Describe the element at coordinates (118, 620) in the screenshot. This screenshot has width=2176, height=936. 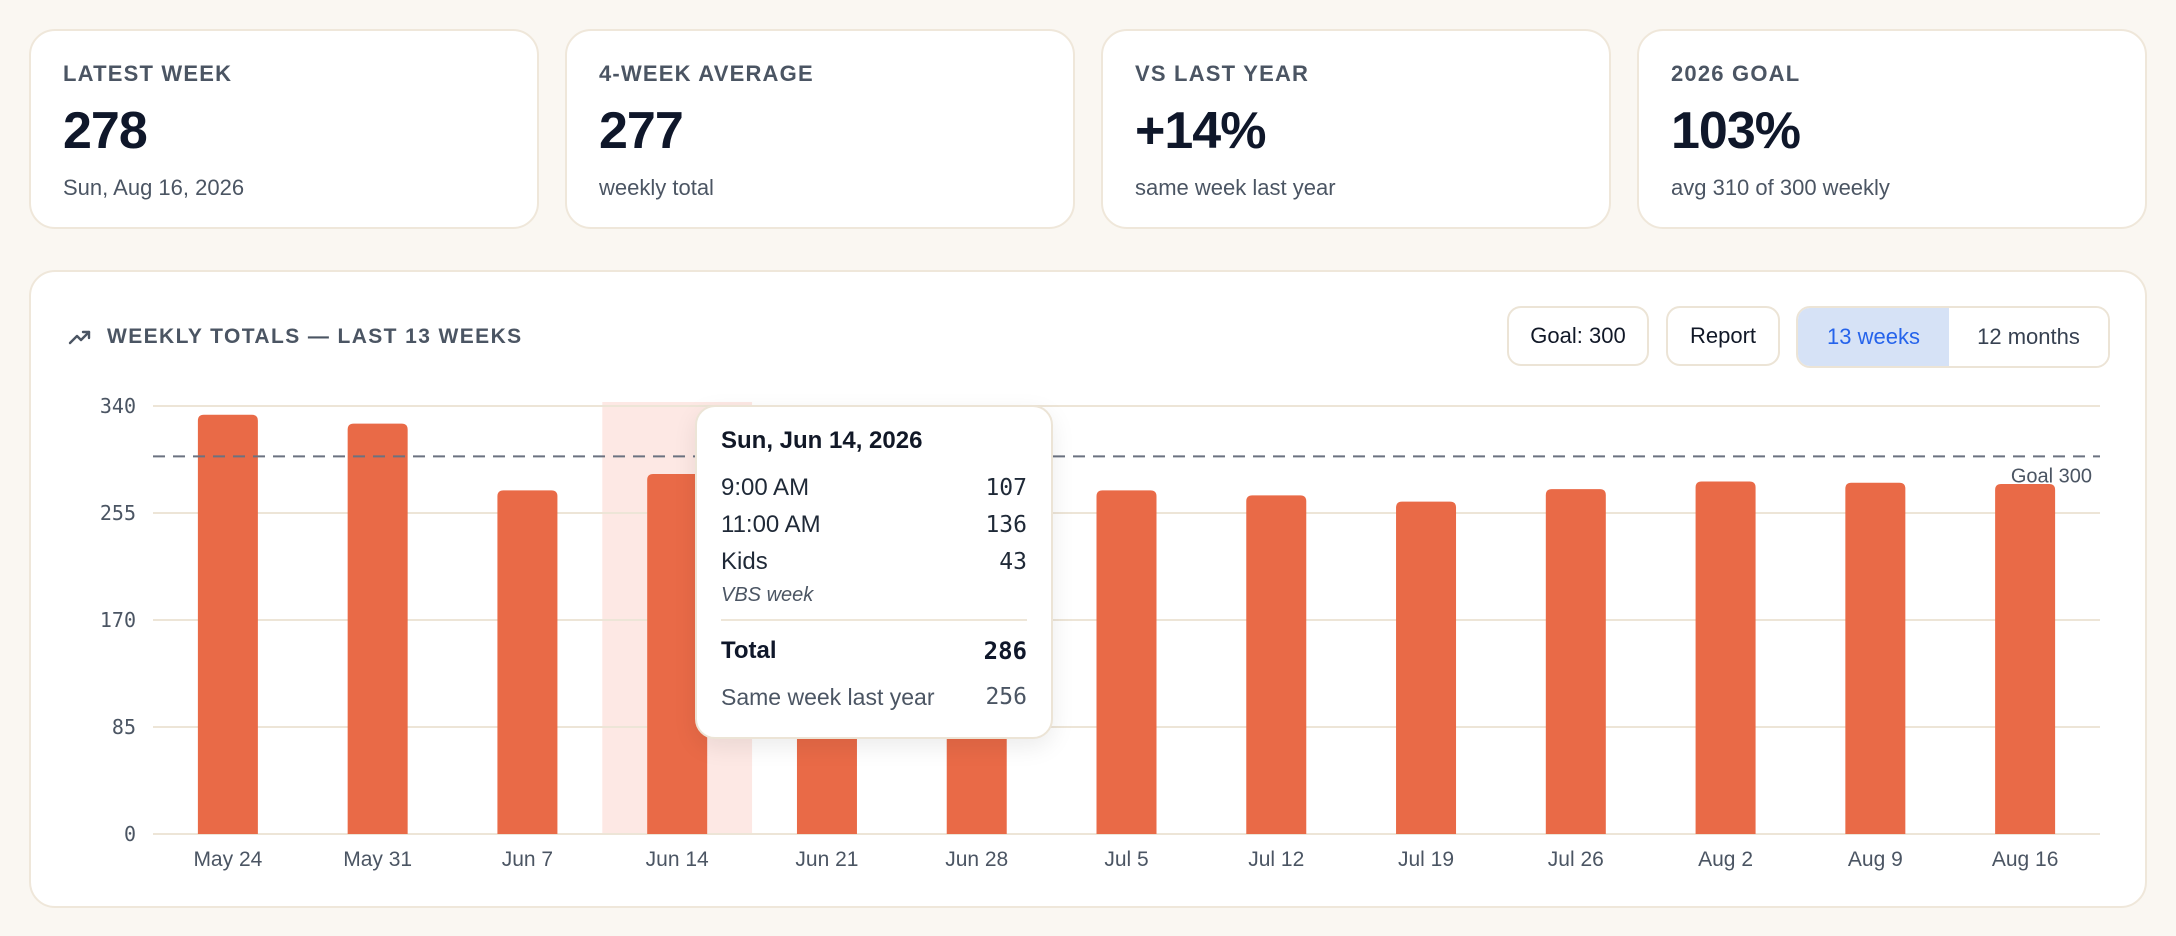
I see `y-tick-label: 170` at that location.